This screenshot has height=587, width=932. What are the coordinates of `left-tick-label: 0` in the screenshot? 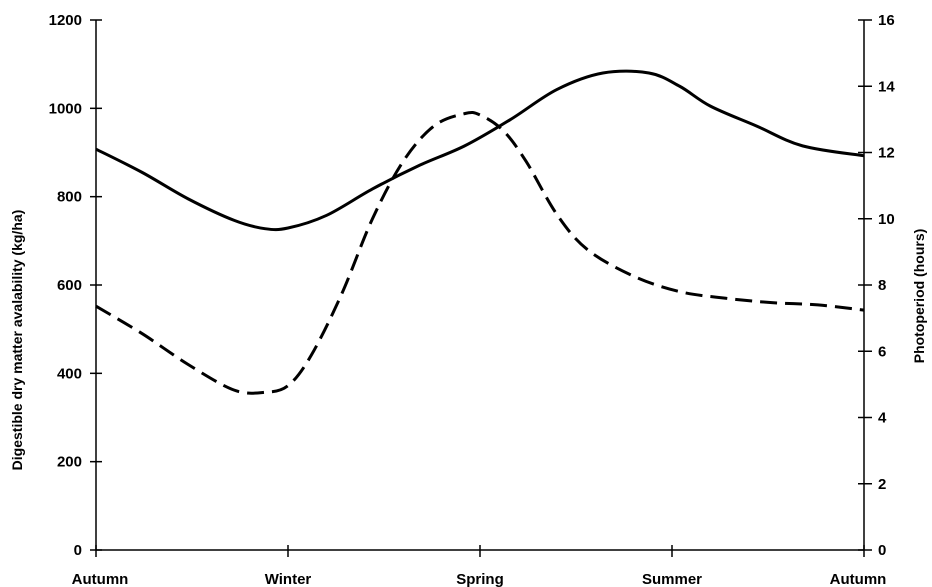 It's located at (78, 550).